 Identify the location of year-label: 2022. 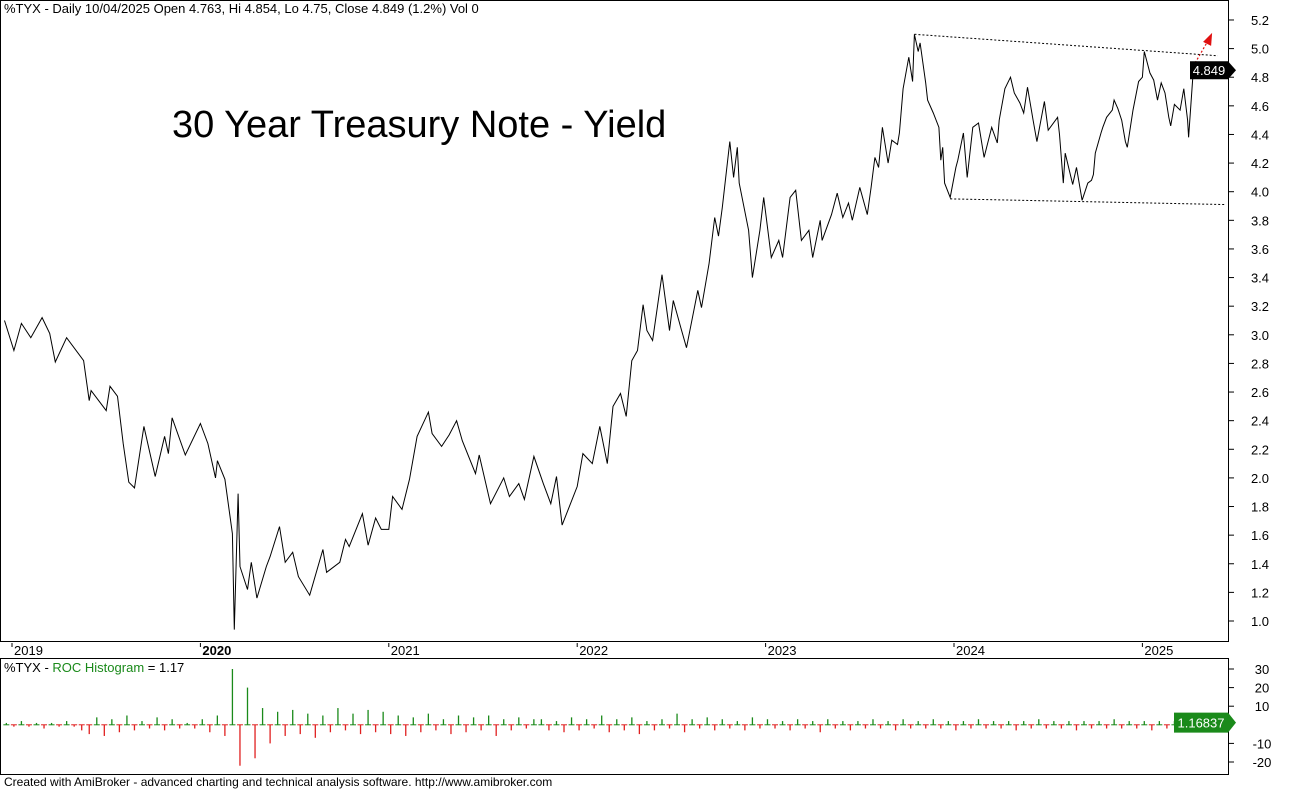
(593, 650).